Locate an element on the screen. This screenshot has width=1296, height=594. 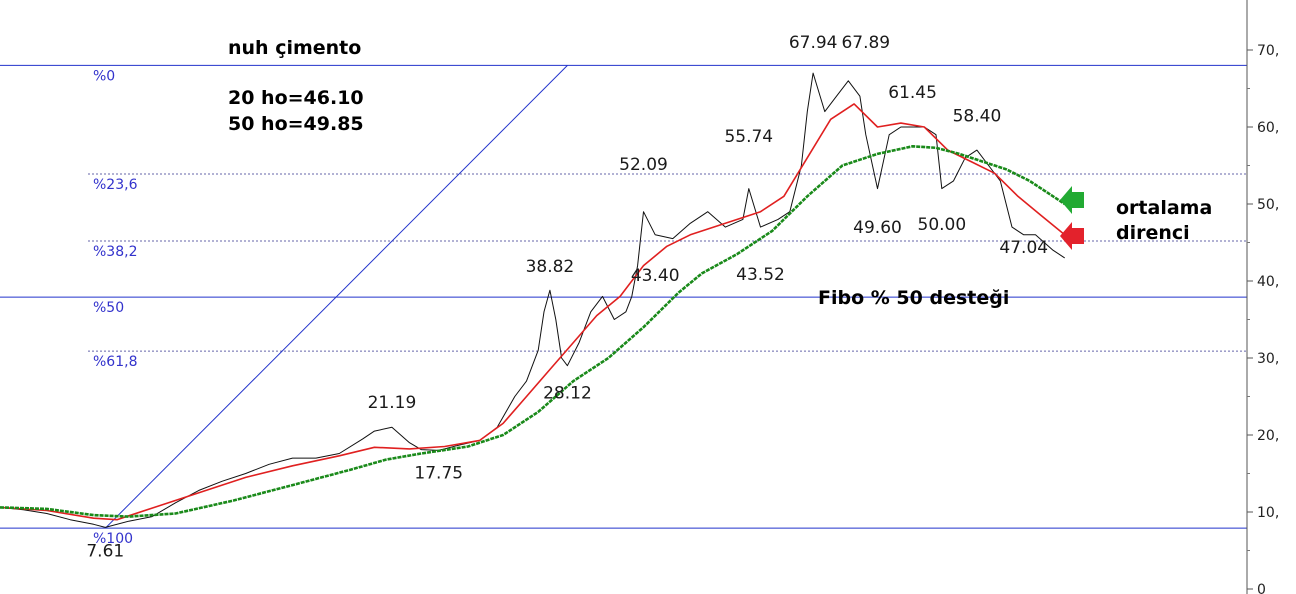
y-tick-label: 10, is located at coordinates (1268, 513).